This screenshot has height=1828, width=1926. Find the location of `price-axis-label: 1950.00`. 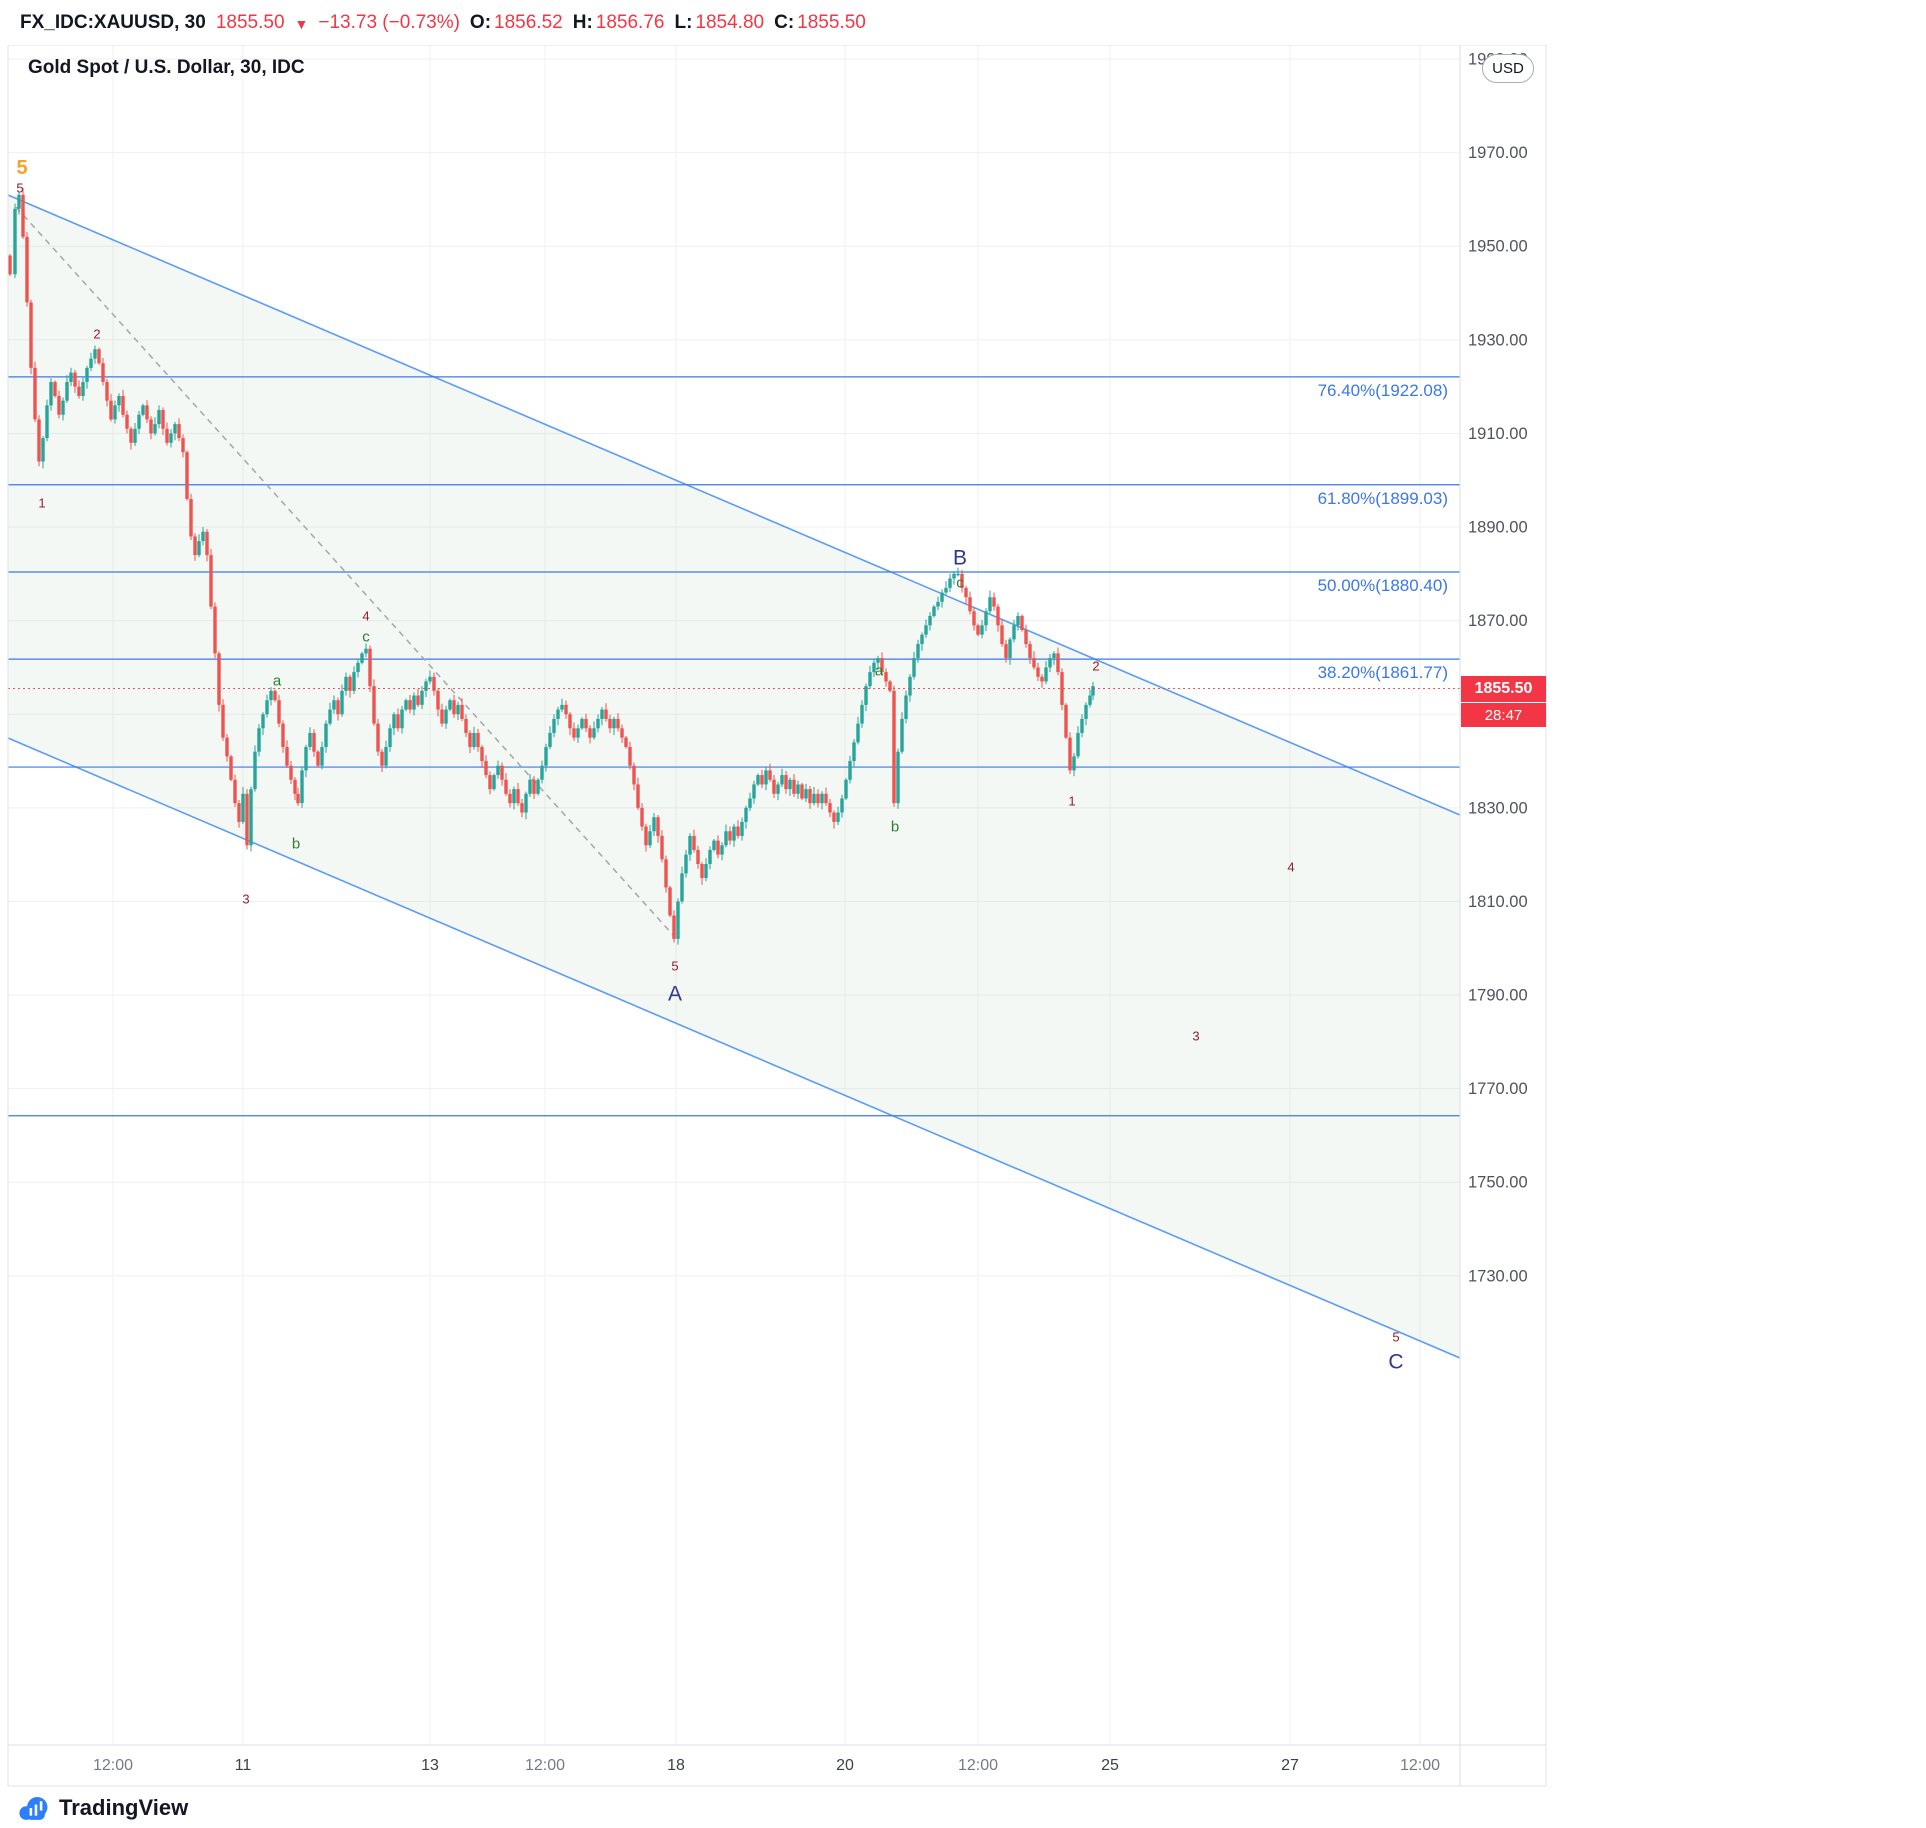

price-axis-label: 1950.00 is located at coordinates (1498, 247).